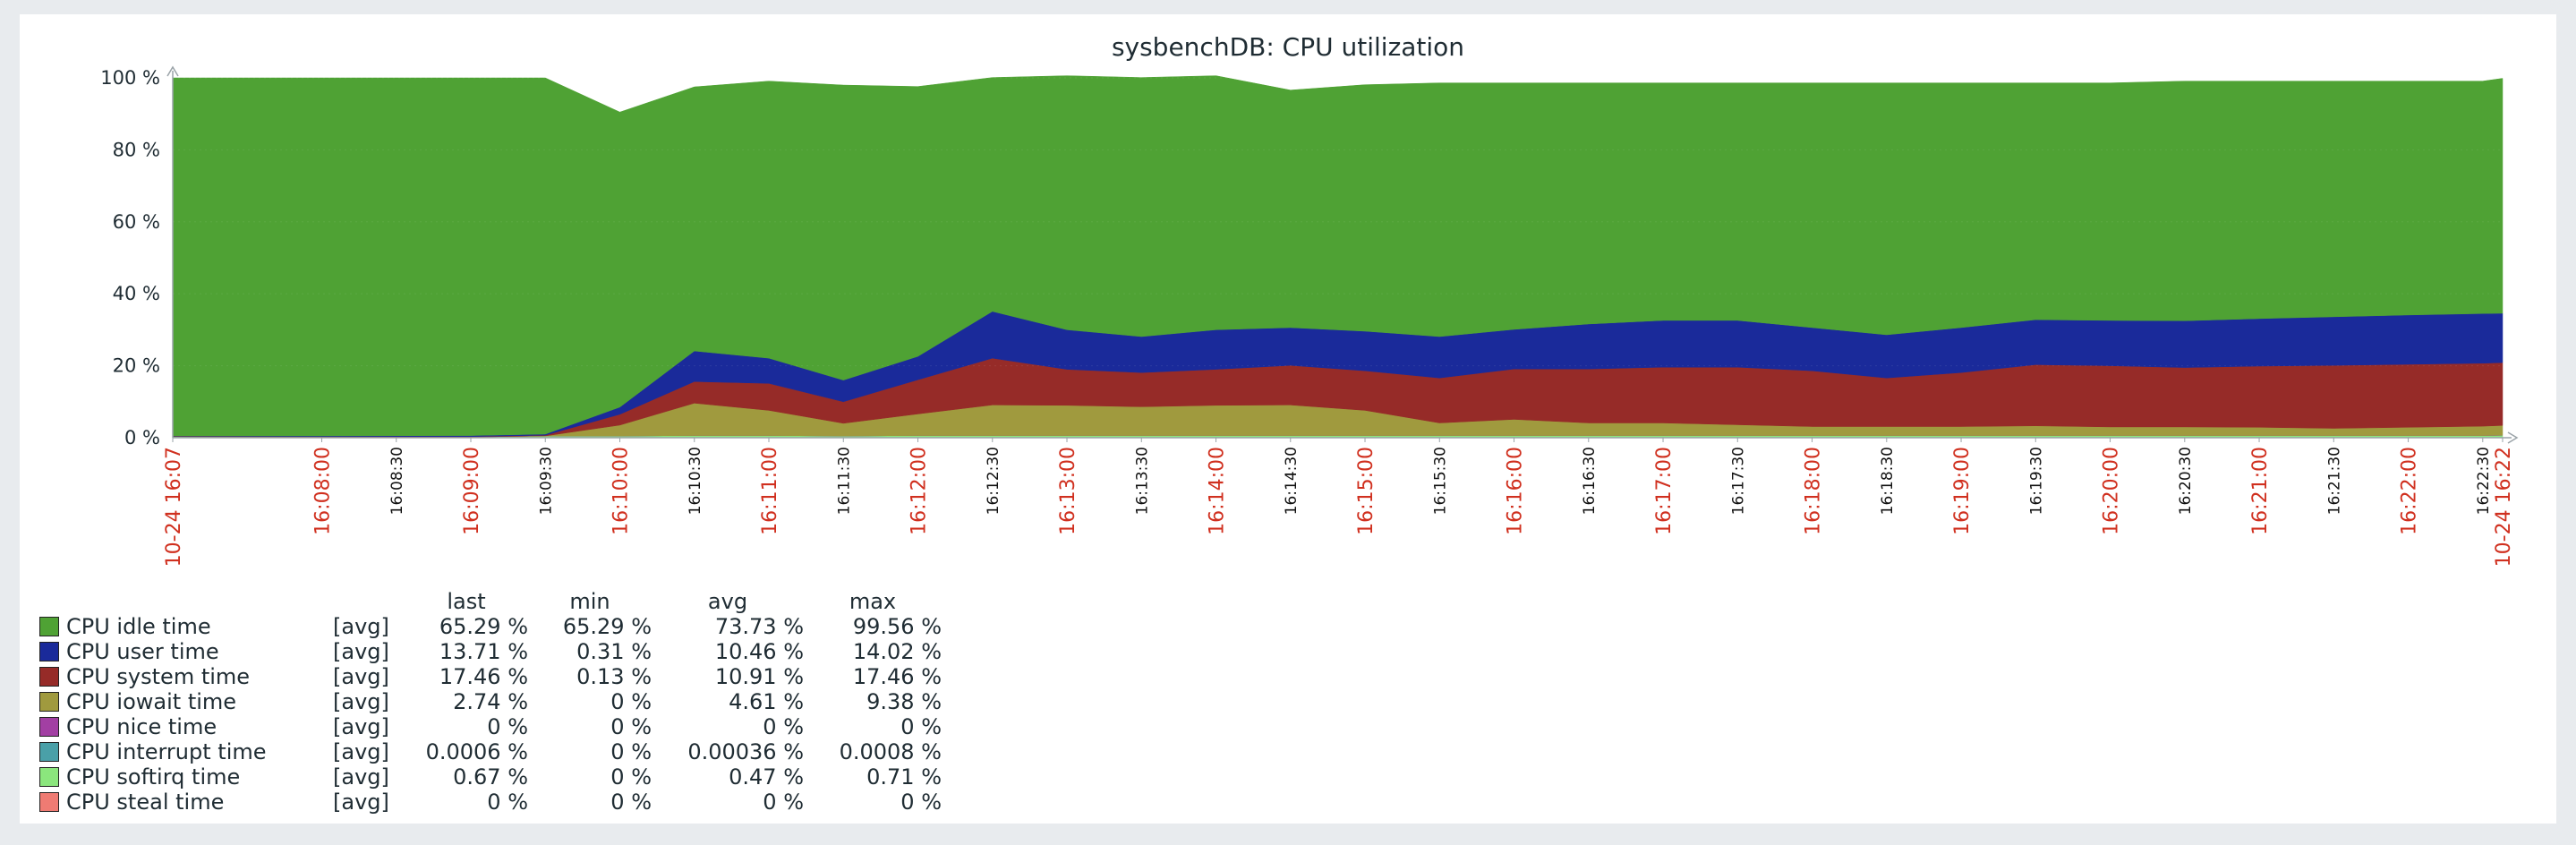 The width and height of the screenshot is (2576, 845). Describe the element at coordinates (904, 777) in the screenshot. I see `legend-item-max: 0.71 %` at that location.